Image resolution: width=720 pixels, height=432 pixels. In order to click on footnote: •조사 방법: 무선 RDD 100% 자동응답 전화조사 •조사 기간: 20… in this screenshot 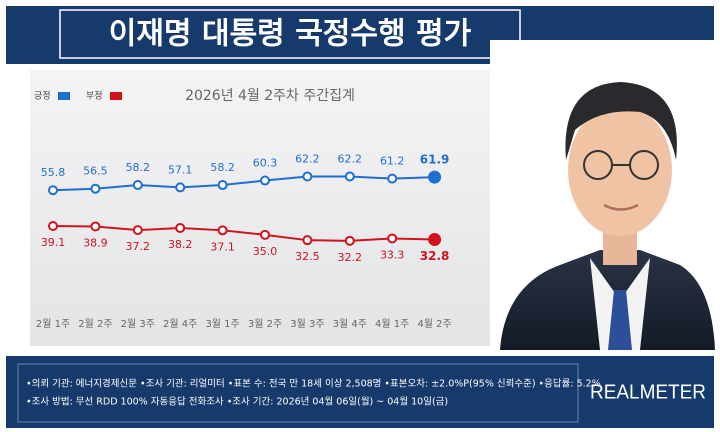, I will do `click(237, 402)`.